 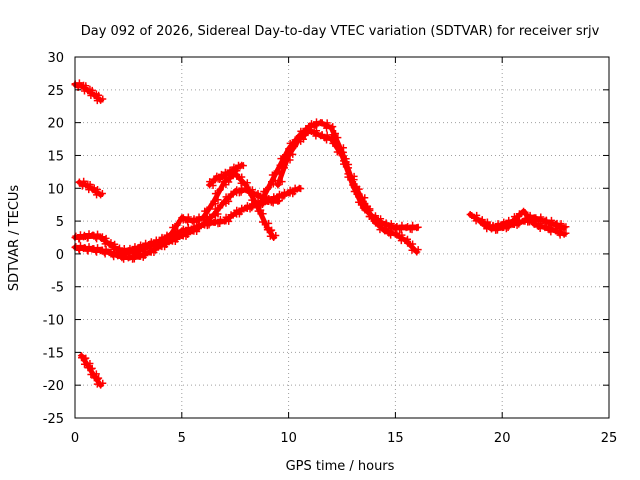 I want to click on series-track-b, so click(x=90, y=188).